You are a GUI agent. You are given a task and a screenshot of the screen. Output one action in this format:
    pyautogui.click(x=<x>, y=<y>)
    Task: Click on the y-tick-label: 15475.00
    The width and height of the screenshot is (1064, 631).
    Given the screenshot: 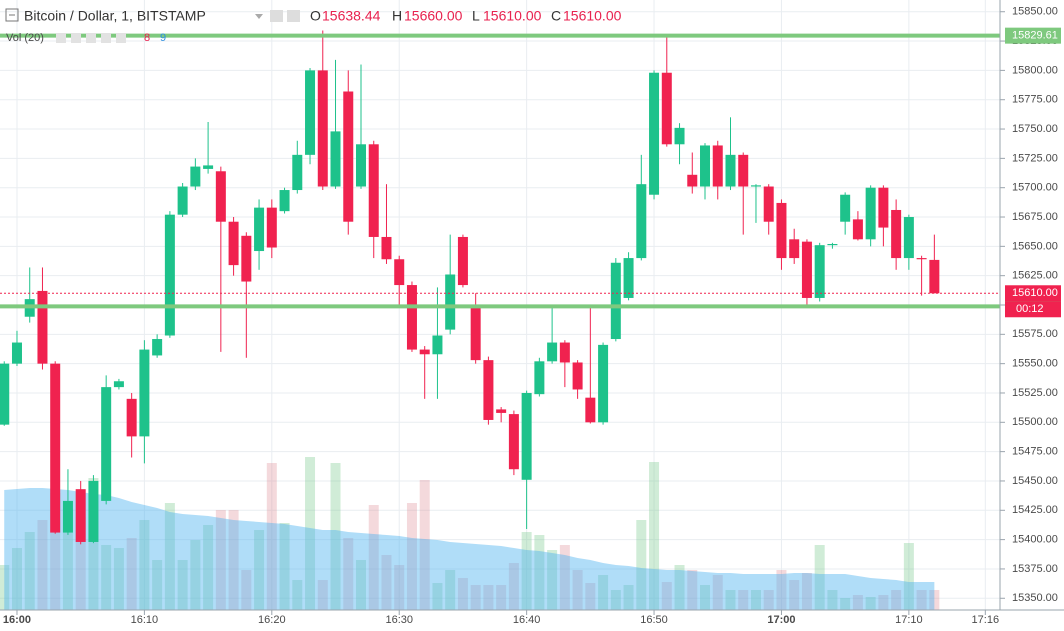 What is the action you would take?
    pyautogui.click(x=1035, y=452)
    